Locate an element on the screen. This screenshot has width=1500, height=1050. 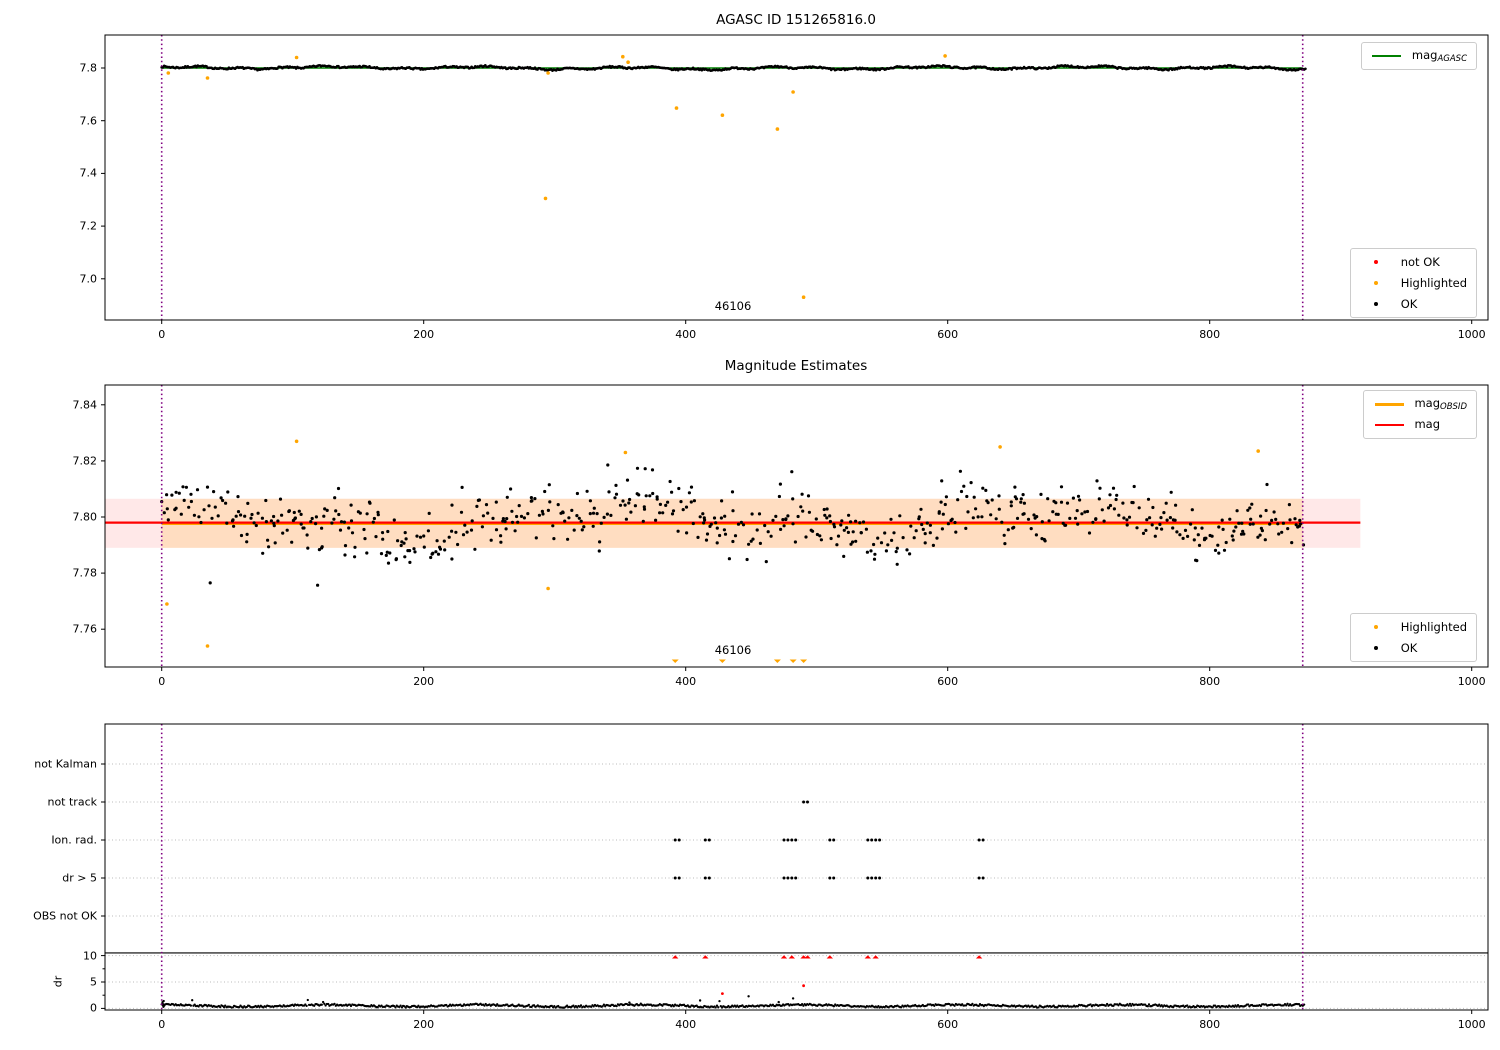
panel1-title: AGASC ID 151265816.0 is located at coordinates (796, 20).